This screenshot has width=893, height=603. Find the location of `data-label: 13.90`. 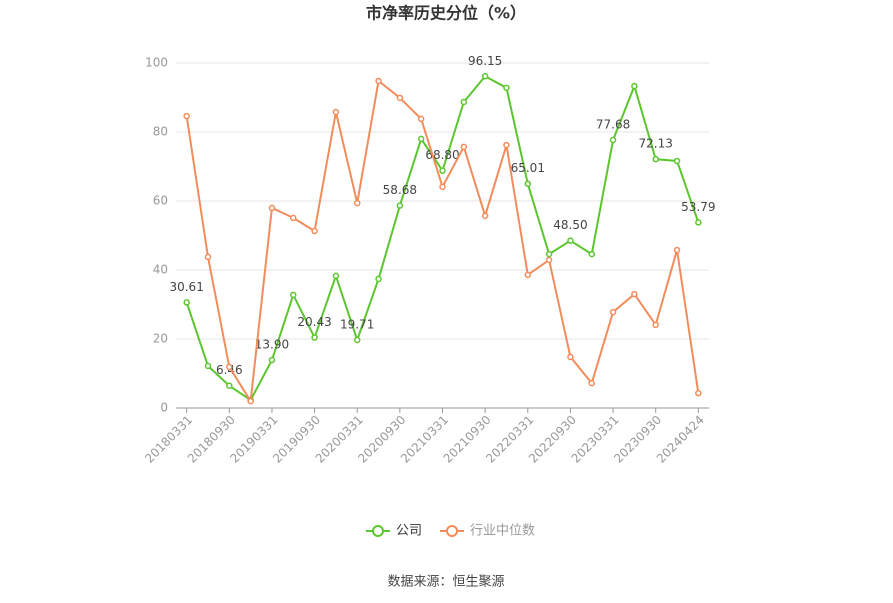

data-label: 13.90 is located at coordinates (272, 345).